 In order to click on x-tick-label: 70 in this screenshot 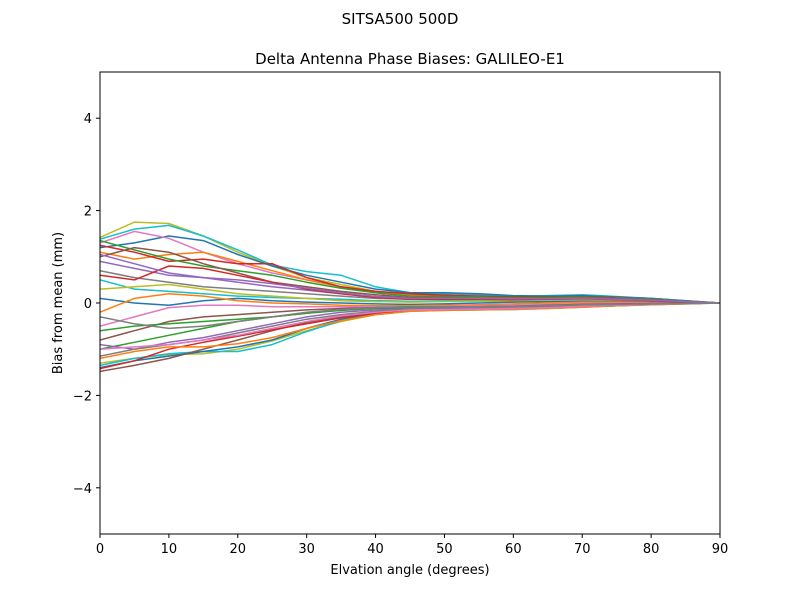, I will do `click(582, 549)`.